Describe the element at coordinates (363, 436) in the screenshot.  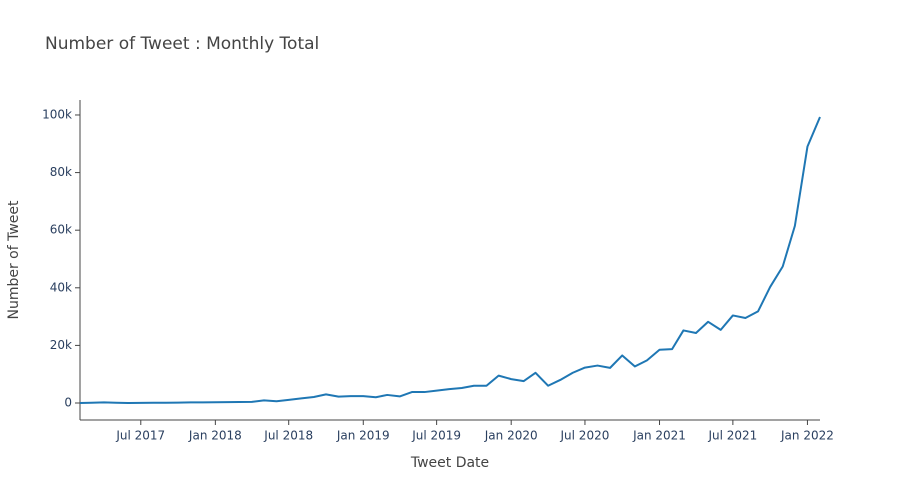
I see `x-tick-label: Jan 2019` at that location.